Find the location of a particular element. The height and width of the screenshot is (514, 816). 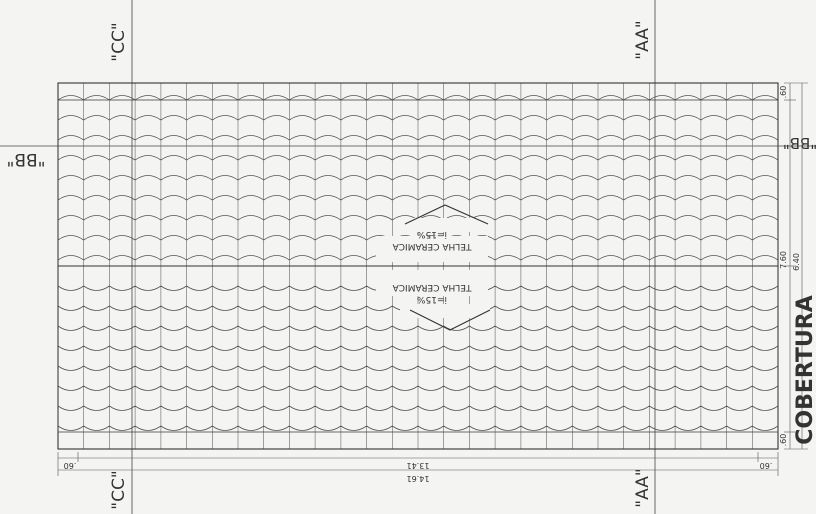

right-dimensions is located at coordinates (796, 266).